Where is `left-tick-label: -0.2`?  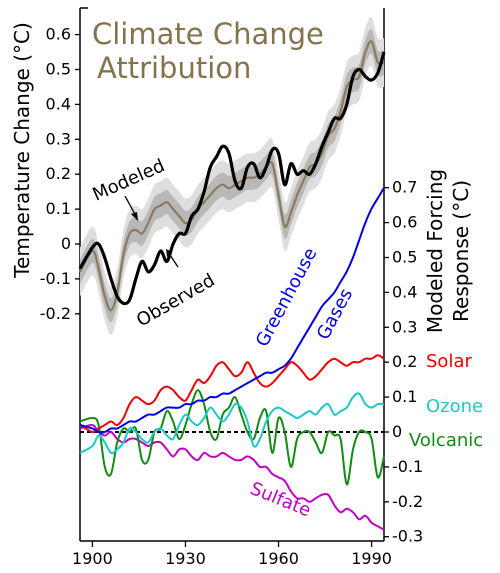
left-tick-label: -0.2 is located at coordinates (55, 313).